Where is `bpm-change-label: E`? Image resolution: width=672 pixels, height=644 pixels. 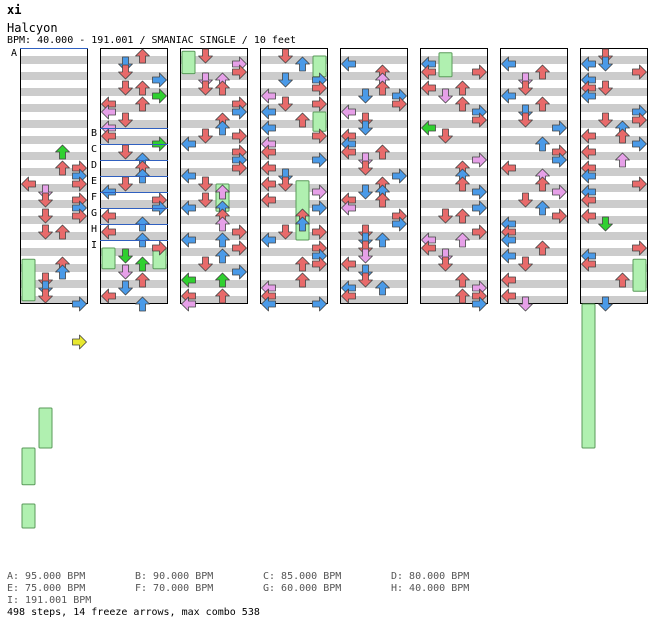 bpm-change-label: E is located at coordinates (94, 181).